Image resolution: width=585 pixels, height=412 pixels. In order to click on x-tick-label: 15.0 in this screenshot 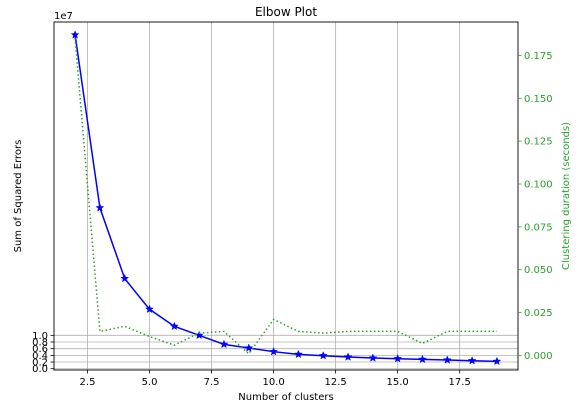, I will do `click(398, 382)`.